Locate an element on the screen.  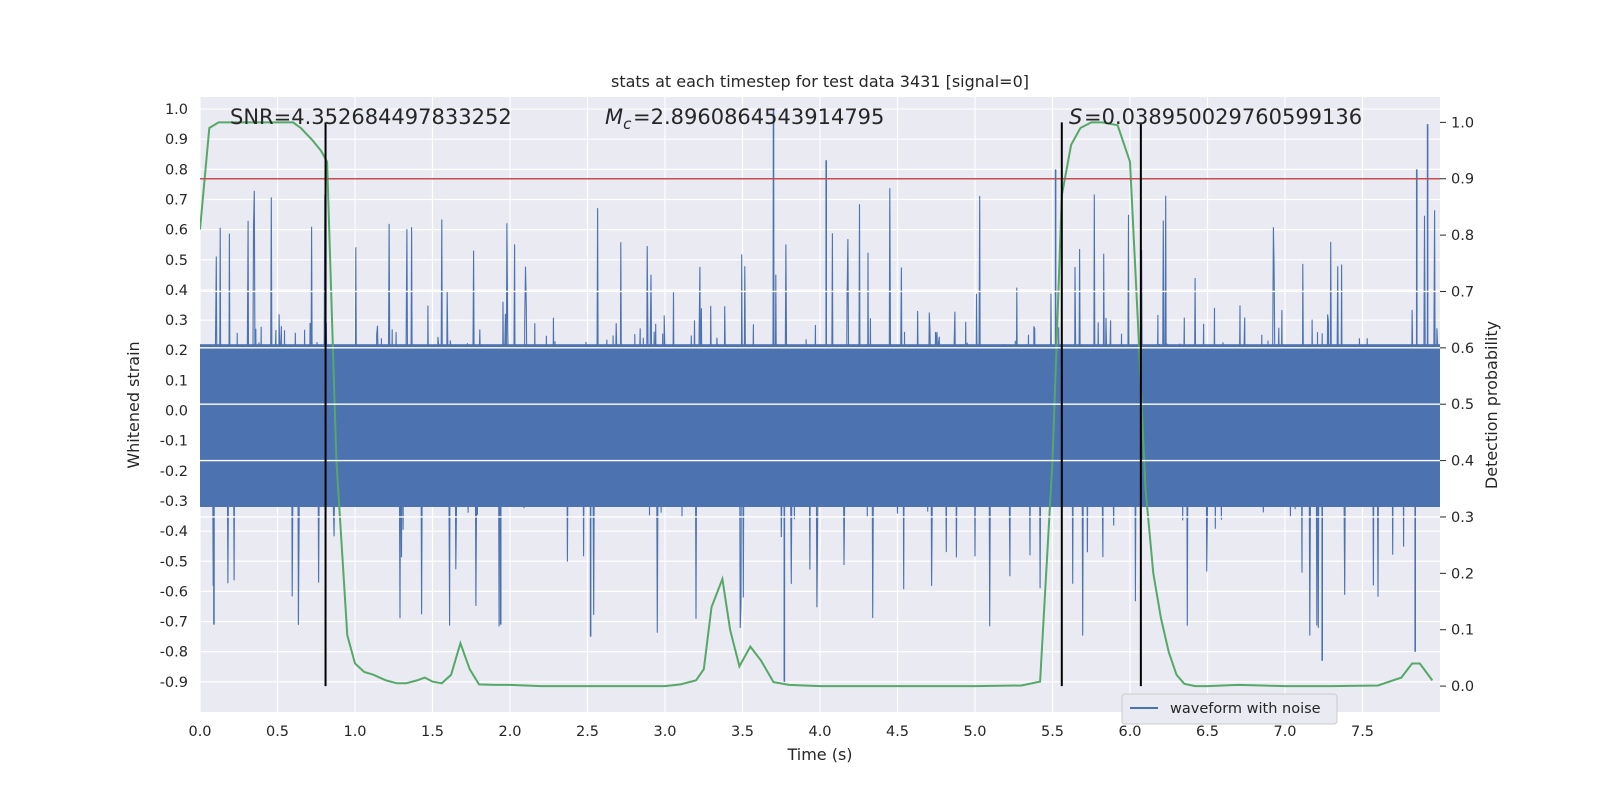
y2-tick-label: 0.9 is located at coordinates (1462, 180).